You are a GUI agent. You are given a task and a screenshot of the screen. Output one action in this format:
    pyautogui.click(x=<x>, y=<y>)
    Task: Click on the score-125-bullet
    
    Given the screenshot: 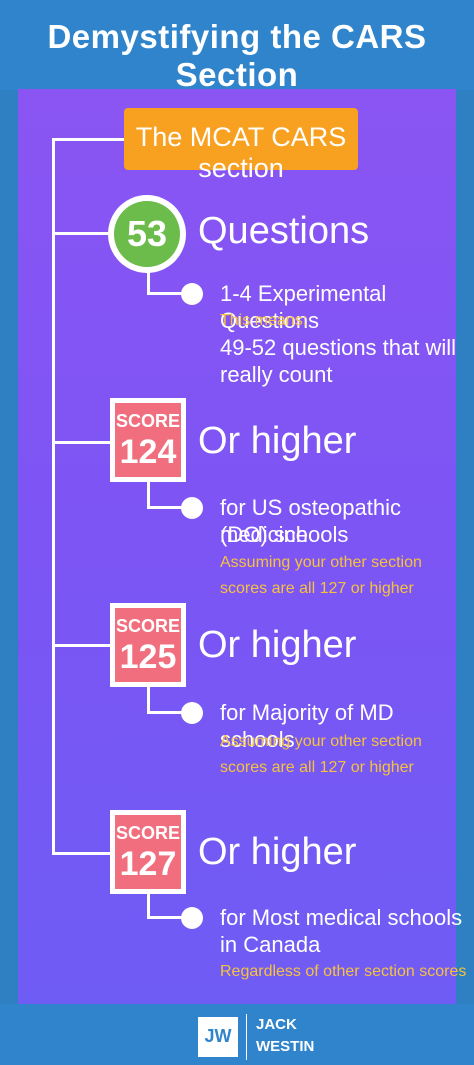 What is the action you would take?
    pyautogui.click(x=192, y=713)
    